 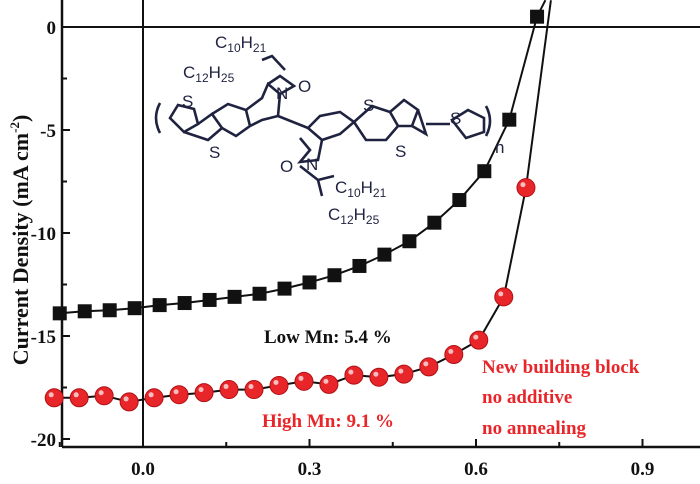 What do you see at coordinates (20, 240) in the screenshot?
I see `y-axis-label: Current Density (mA cm-2)` at bounding box center [20, 240].